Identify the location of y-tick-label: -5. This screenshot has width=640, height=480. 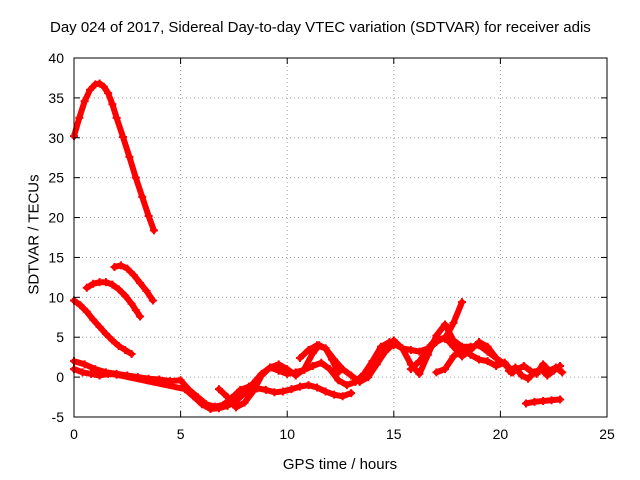
(58, 417).